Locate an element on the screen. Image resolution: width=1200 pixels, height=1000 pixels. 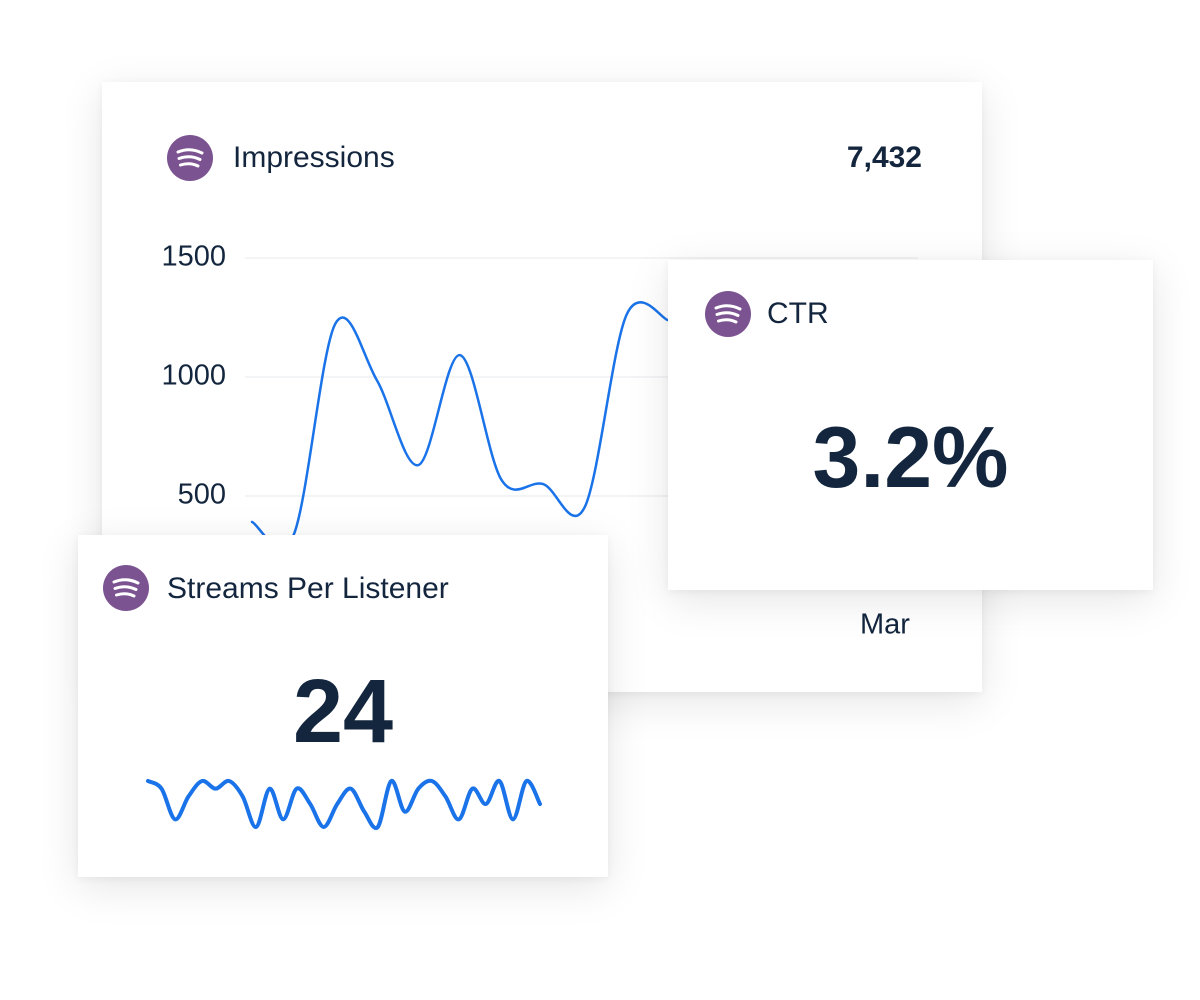
card-total: 7,432 is located at coordinates (884, 157).